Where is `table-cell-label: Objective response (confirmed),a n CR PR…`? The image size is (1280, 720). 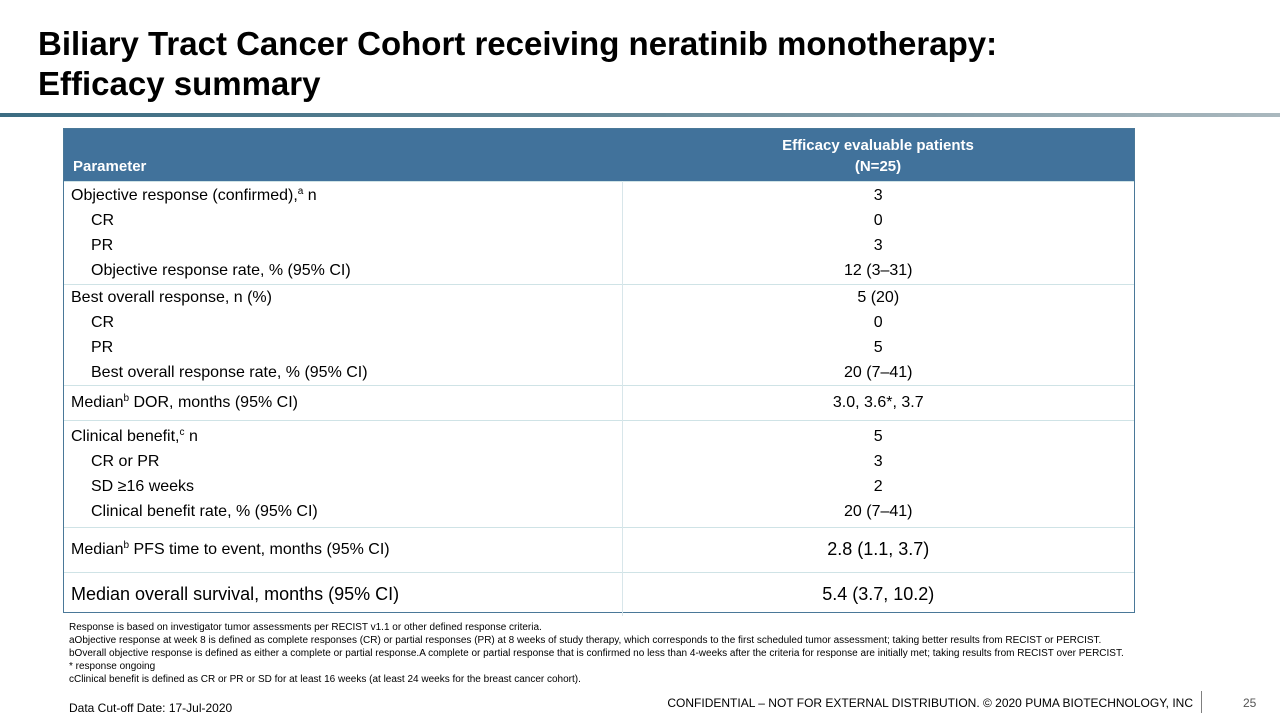 table-cell-label: Objective response (confirmed),a n CR PR… is located at coordinates (343, 232).